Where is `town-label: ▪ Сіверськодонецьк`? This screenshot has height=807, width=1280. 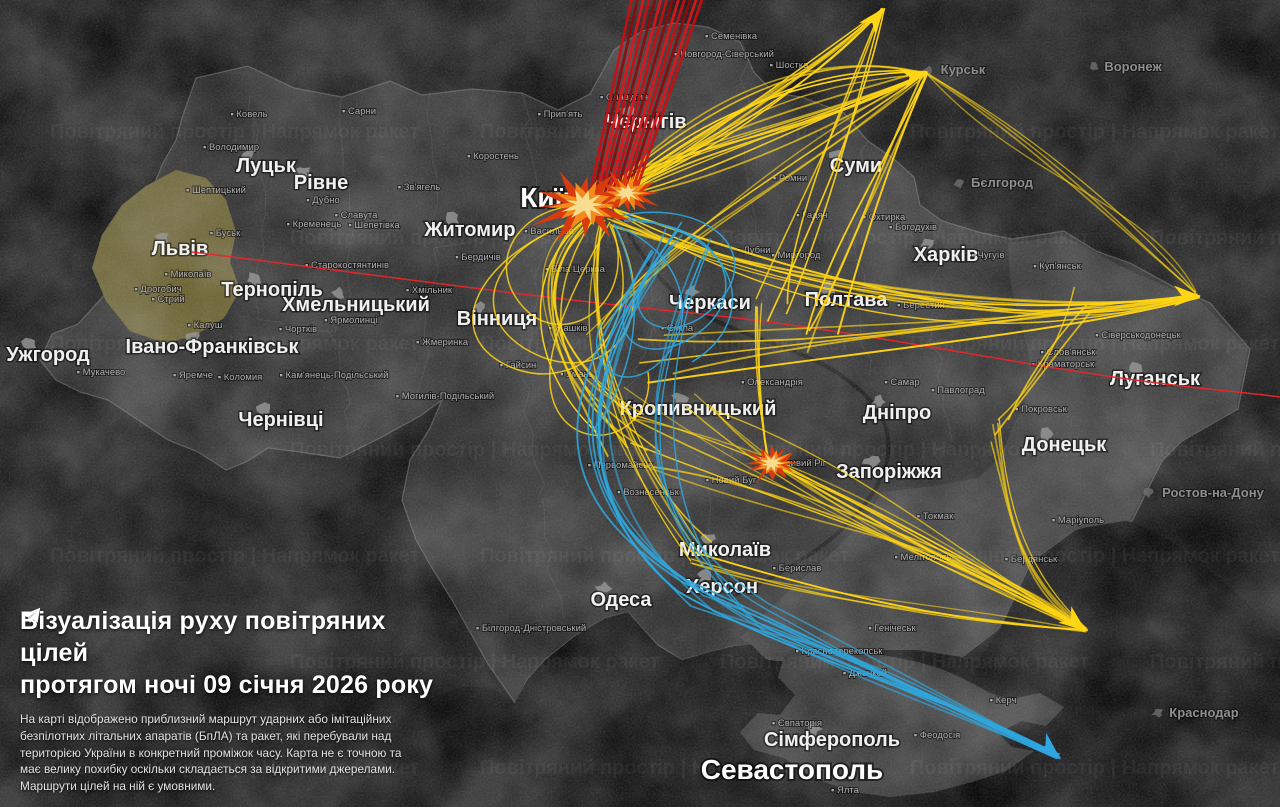 town-label: ▪ Сіверськодонецьк is located at coordinates (1138, 335).